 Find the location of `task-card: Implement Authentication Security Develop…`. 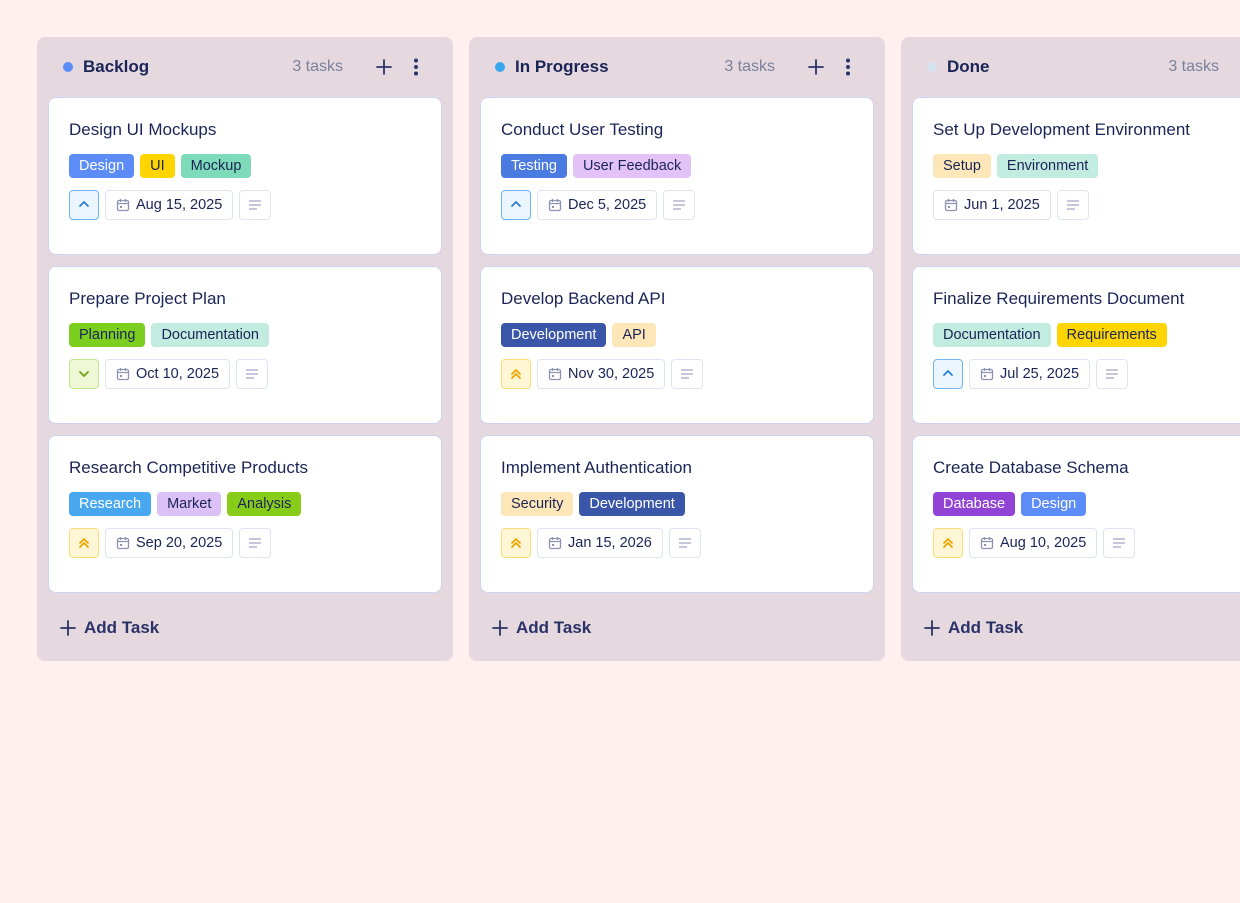

task-card: Implement Authentication Security Develop… is located at coordinates (677, 514).